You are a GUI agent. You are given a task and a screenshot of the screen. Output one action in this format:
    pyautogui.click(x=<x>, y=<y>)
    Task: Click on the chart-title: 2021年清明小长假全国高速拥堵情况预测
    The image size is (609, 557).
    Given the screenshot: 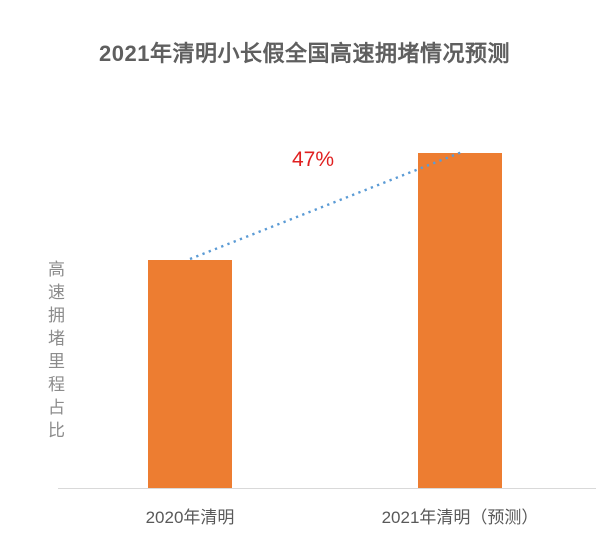 What is the action you would take?
    pyautogui.click(x=304, y=53)
    